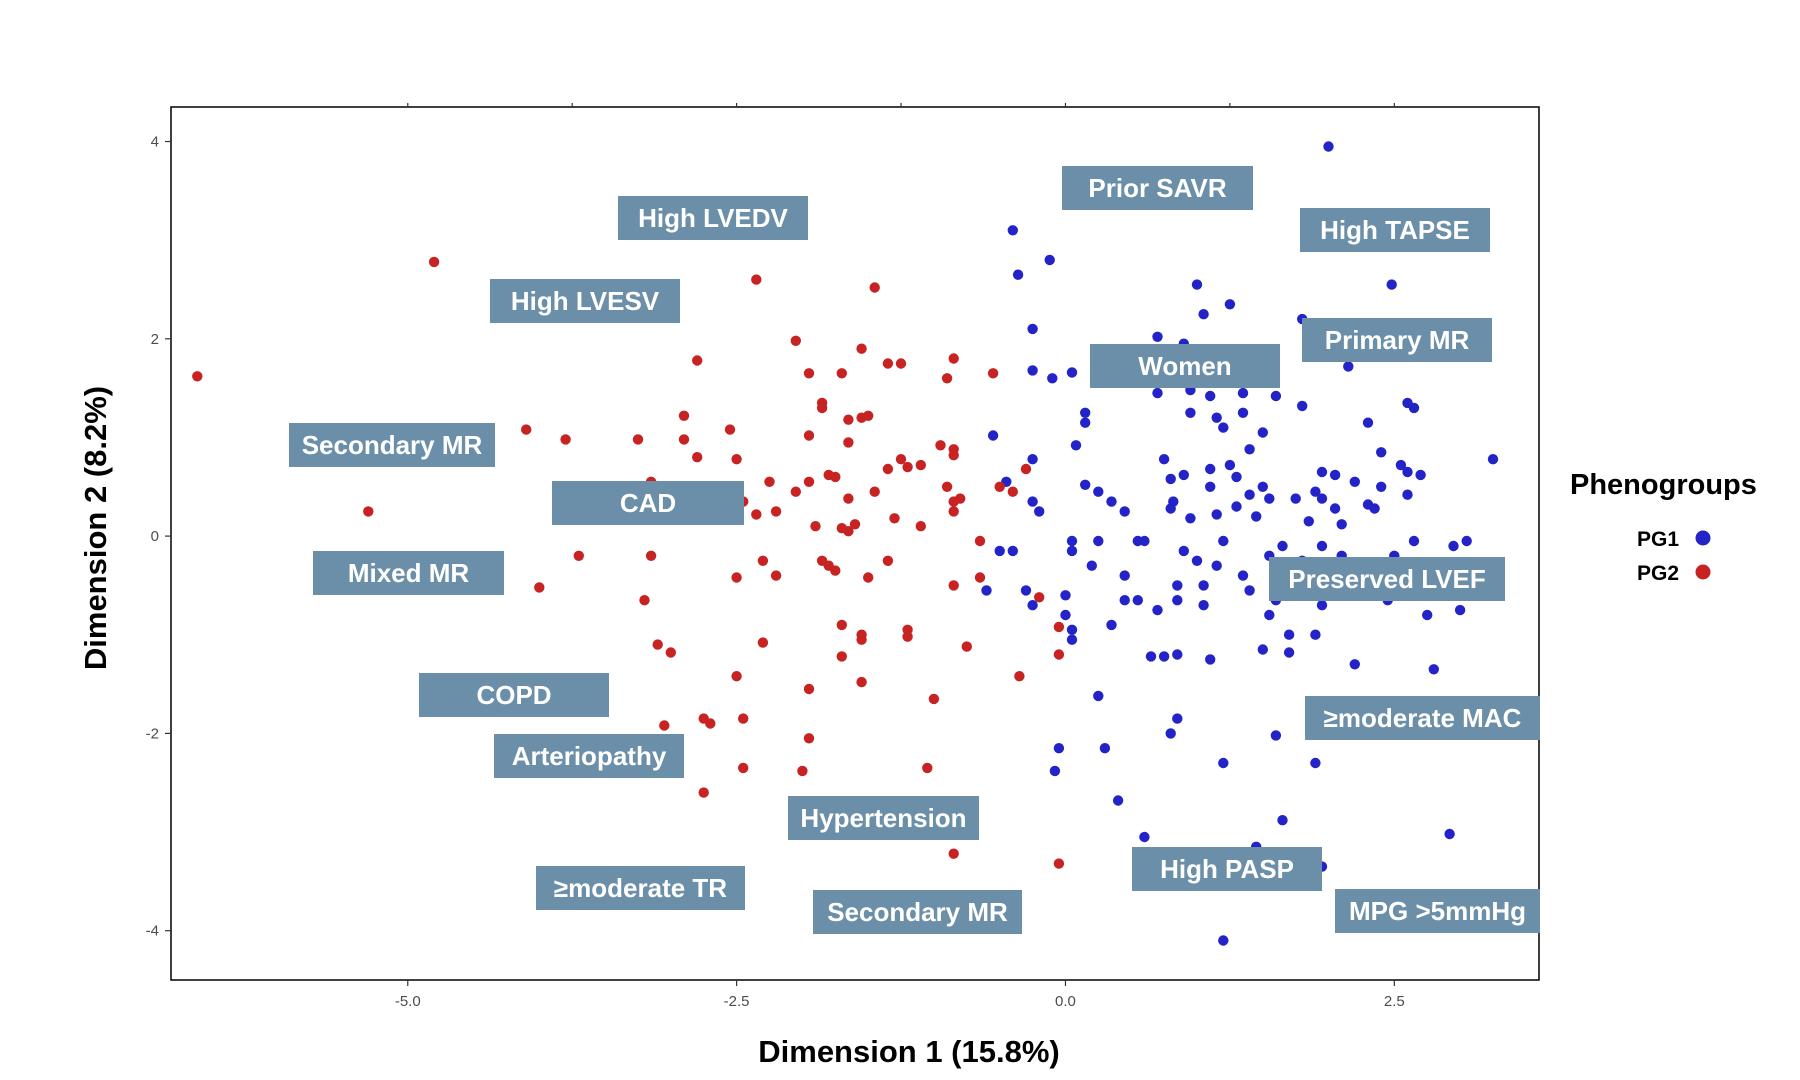 The image size is (1800, 1080). I want to click on variable-label-text-13: Hypertension, so click(883, 818).